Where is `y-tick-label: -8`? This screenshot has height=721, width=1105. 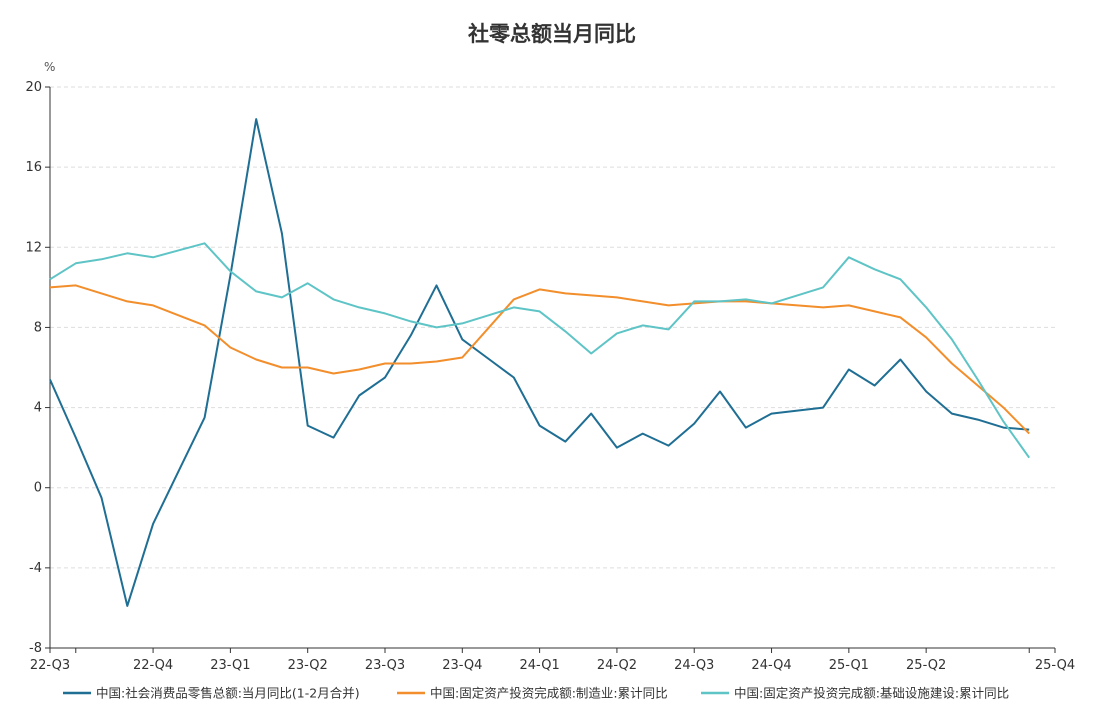 y-tick-label: -8 is located at coordinates (35, 648).